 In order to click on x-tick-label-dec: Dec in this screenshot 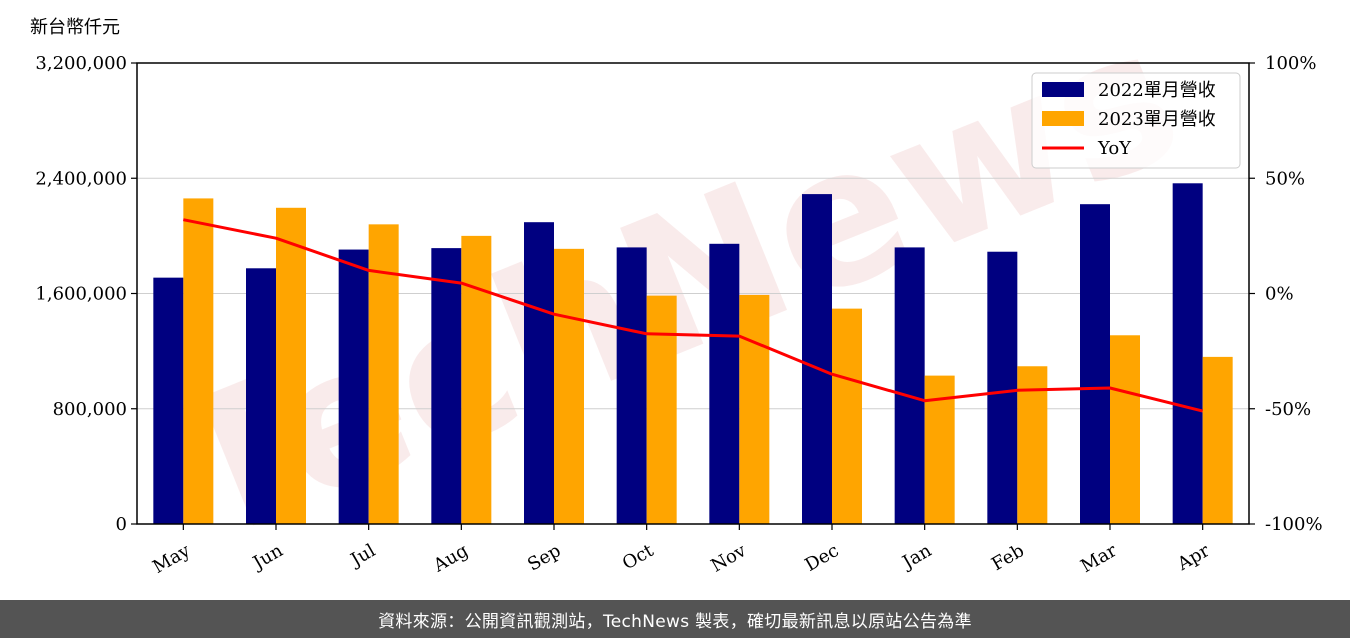, I will do `click(822, 558)`.